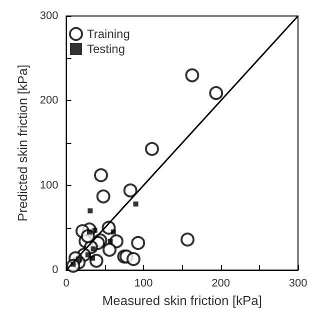 This screenshot has width=320, height=320. Describe the element at coordinates (298, 284) in the screenshot. I see `x-tick-label: 300` at that location.